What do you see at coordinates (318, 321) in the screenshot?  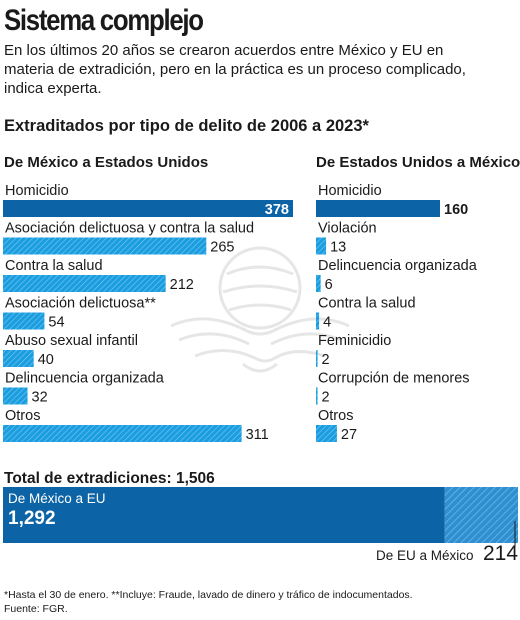 I see `us-mx-bar-contra-la-salud` at bounding box center [318, 321].